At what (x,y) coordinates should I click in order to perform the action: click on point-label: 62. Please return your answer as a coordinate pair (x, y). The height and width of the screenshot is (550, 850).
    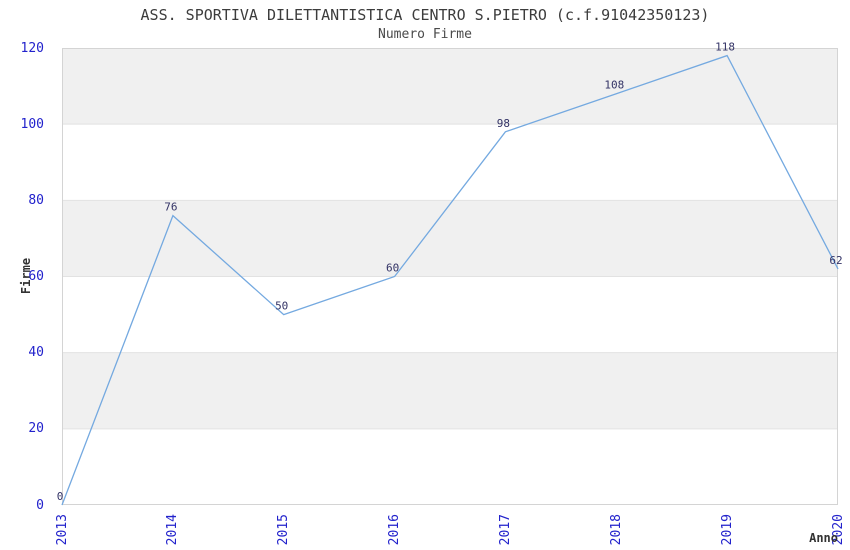
    Looking at the image, I should click on (835, 260).